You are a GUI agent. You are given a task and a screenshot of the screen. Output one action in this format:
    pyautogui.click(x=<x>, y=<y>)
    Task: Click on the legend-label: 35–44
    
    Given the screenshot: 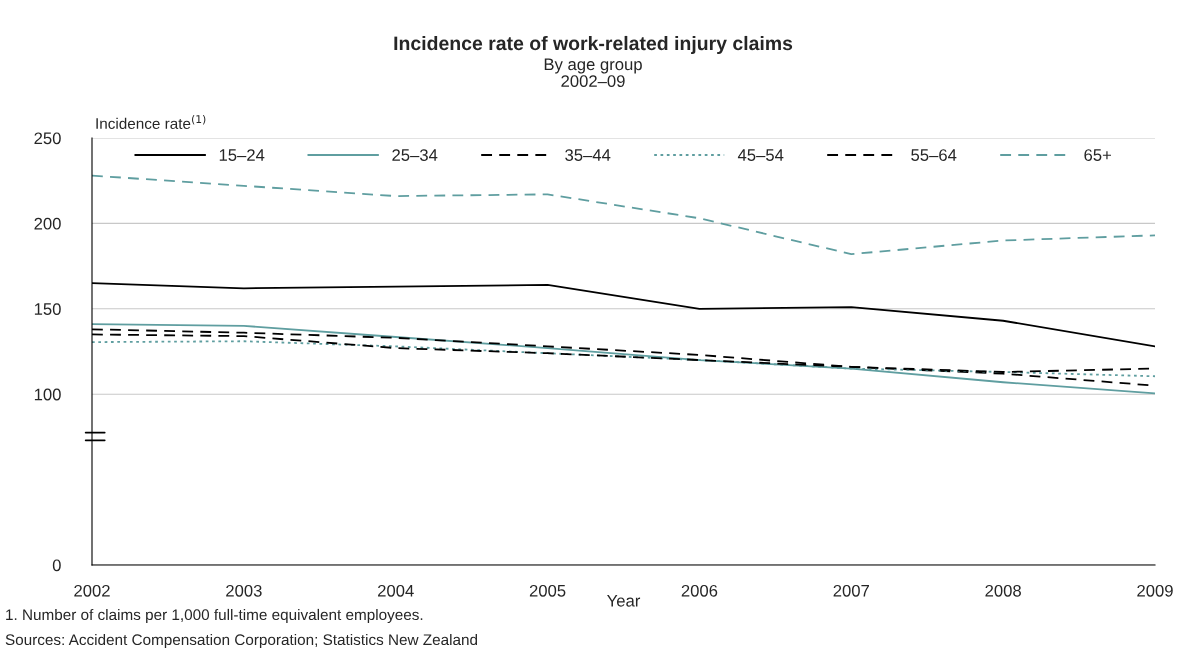 What is the action you would take?
    pyautogui.click(x=588, y=155)
    